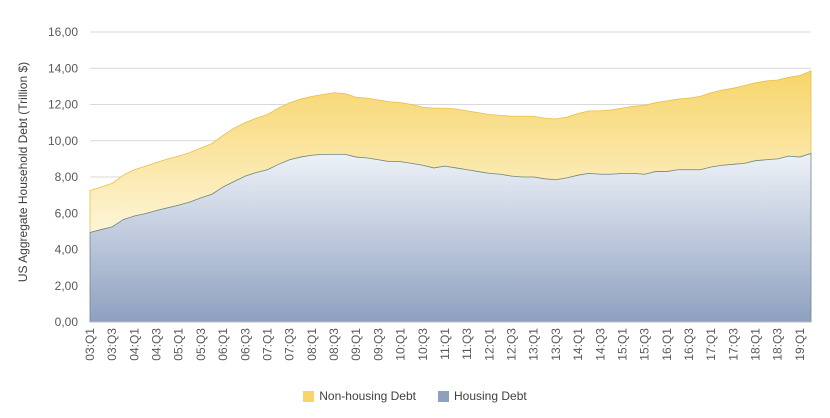  I want to click on x-tick-label: 13:Q3, so click(556, 344).